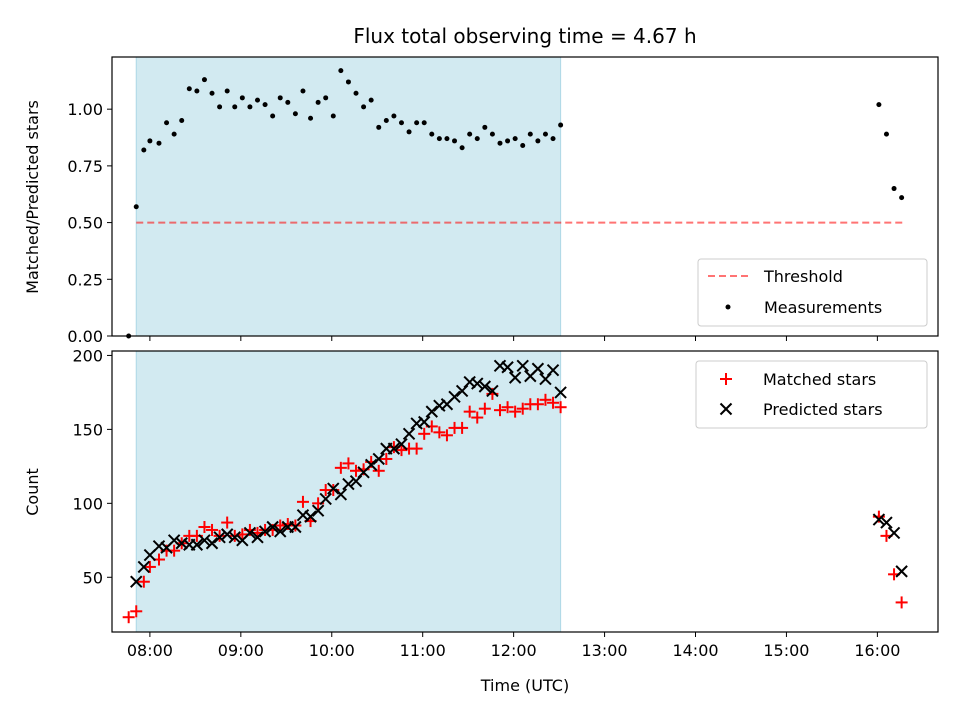 This screenshot has width=960, height=720. I want to click on legend-threshold-label: Threshold, so click(803, 276).